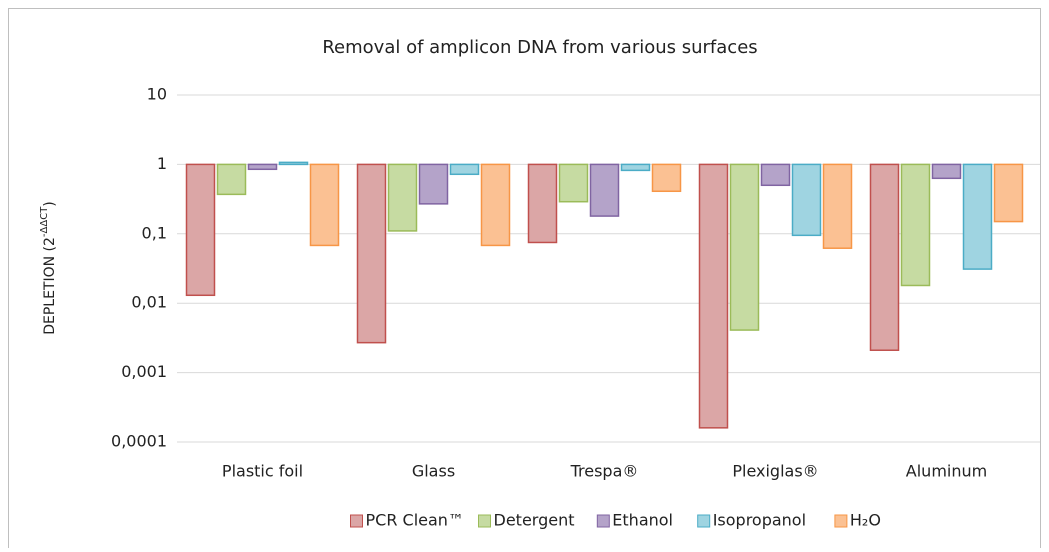 The width and height of the screenshot is (1049, 552). What do you see at coordinates (433, 471) in the screenshot?
I see `x-tick-label: Glass` at bounding box center [433, 471].